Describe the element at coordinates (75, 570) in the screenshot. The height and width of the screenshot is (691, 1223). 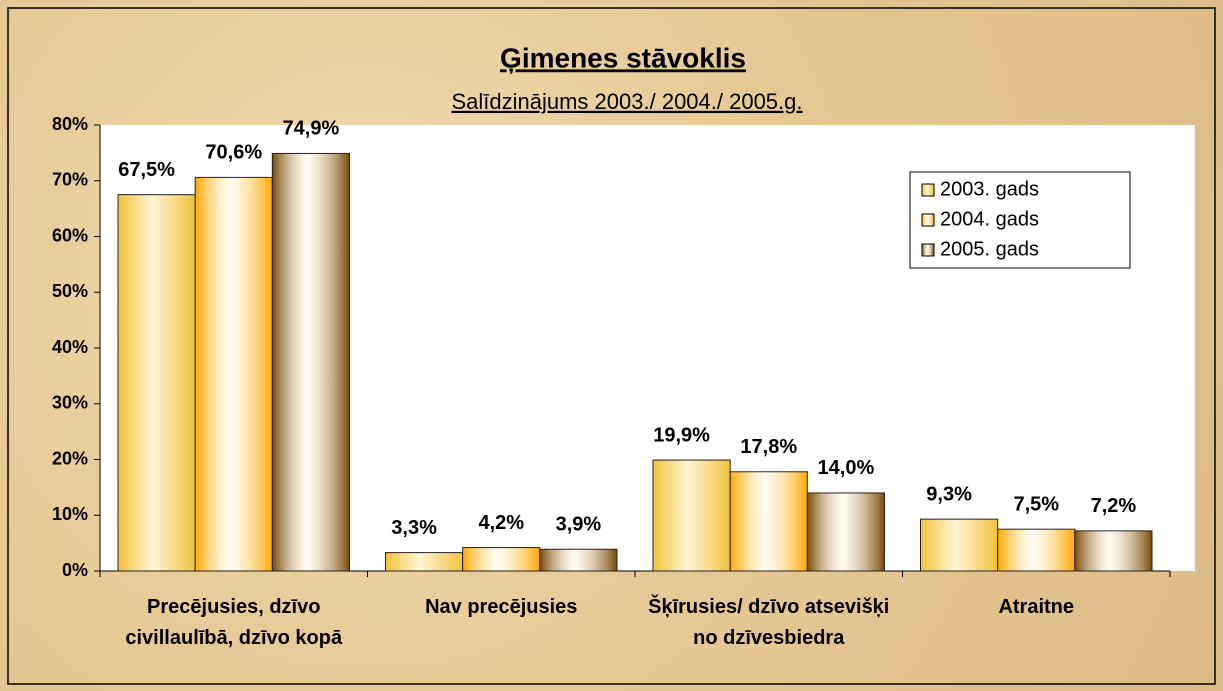
I see `y-tick-label: 0%` at that location.